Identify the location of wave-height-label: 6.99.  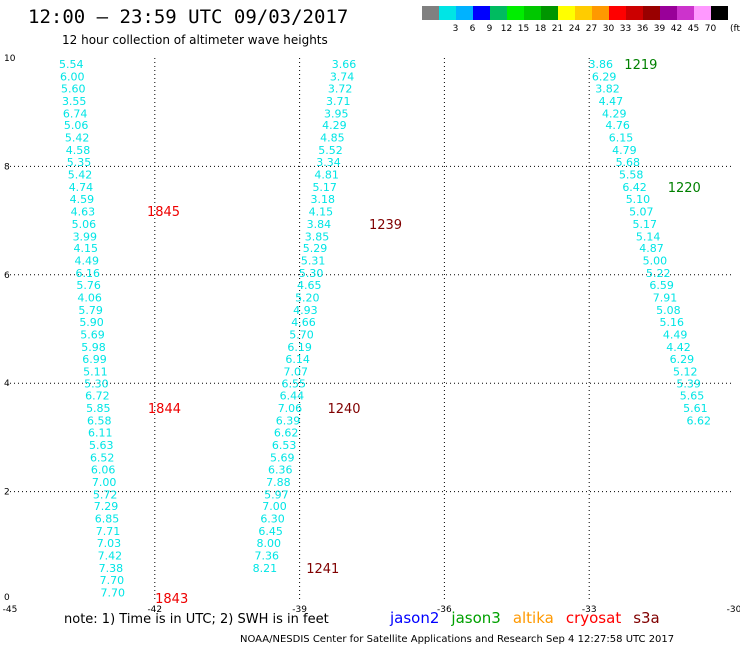
(94, 359).